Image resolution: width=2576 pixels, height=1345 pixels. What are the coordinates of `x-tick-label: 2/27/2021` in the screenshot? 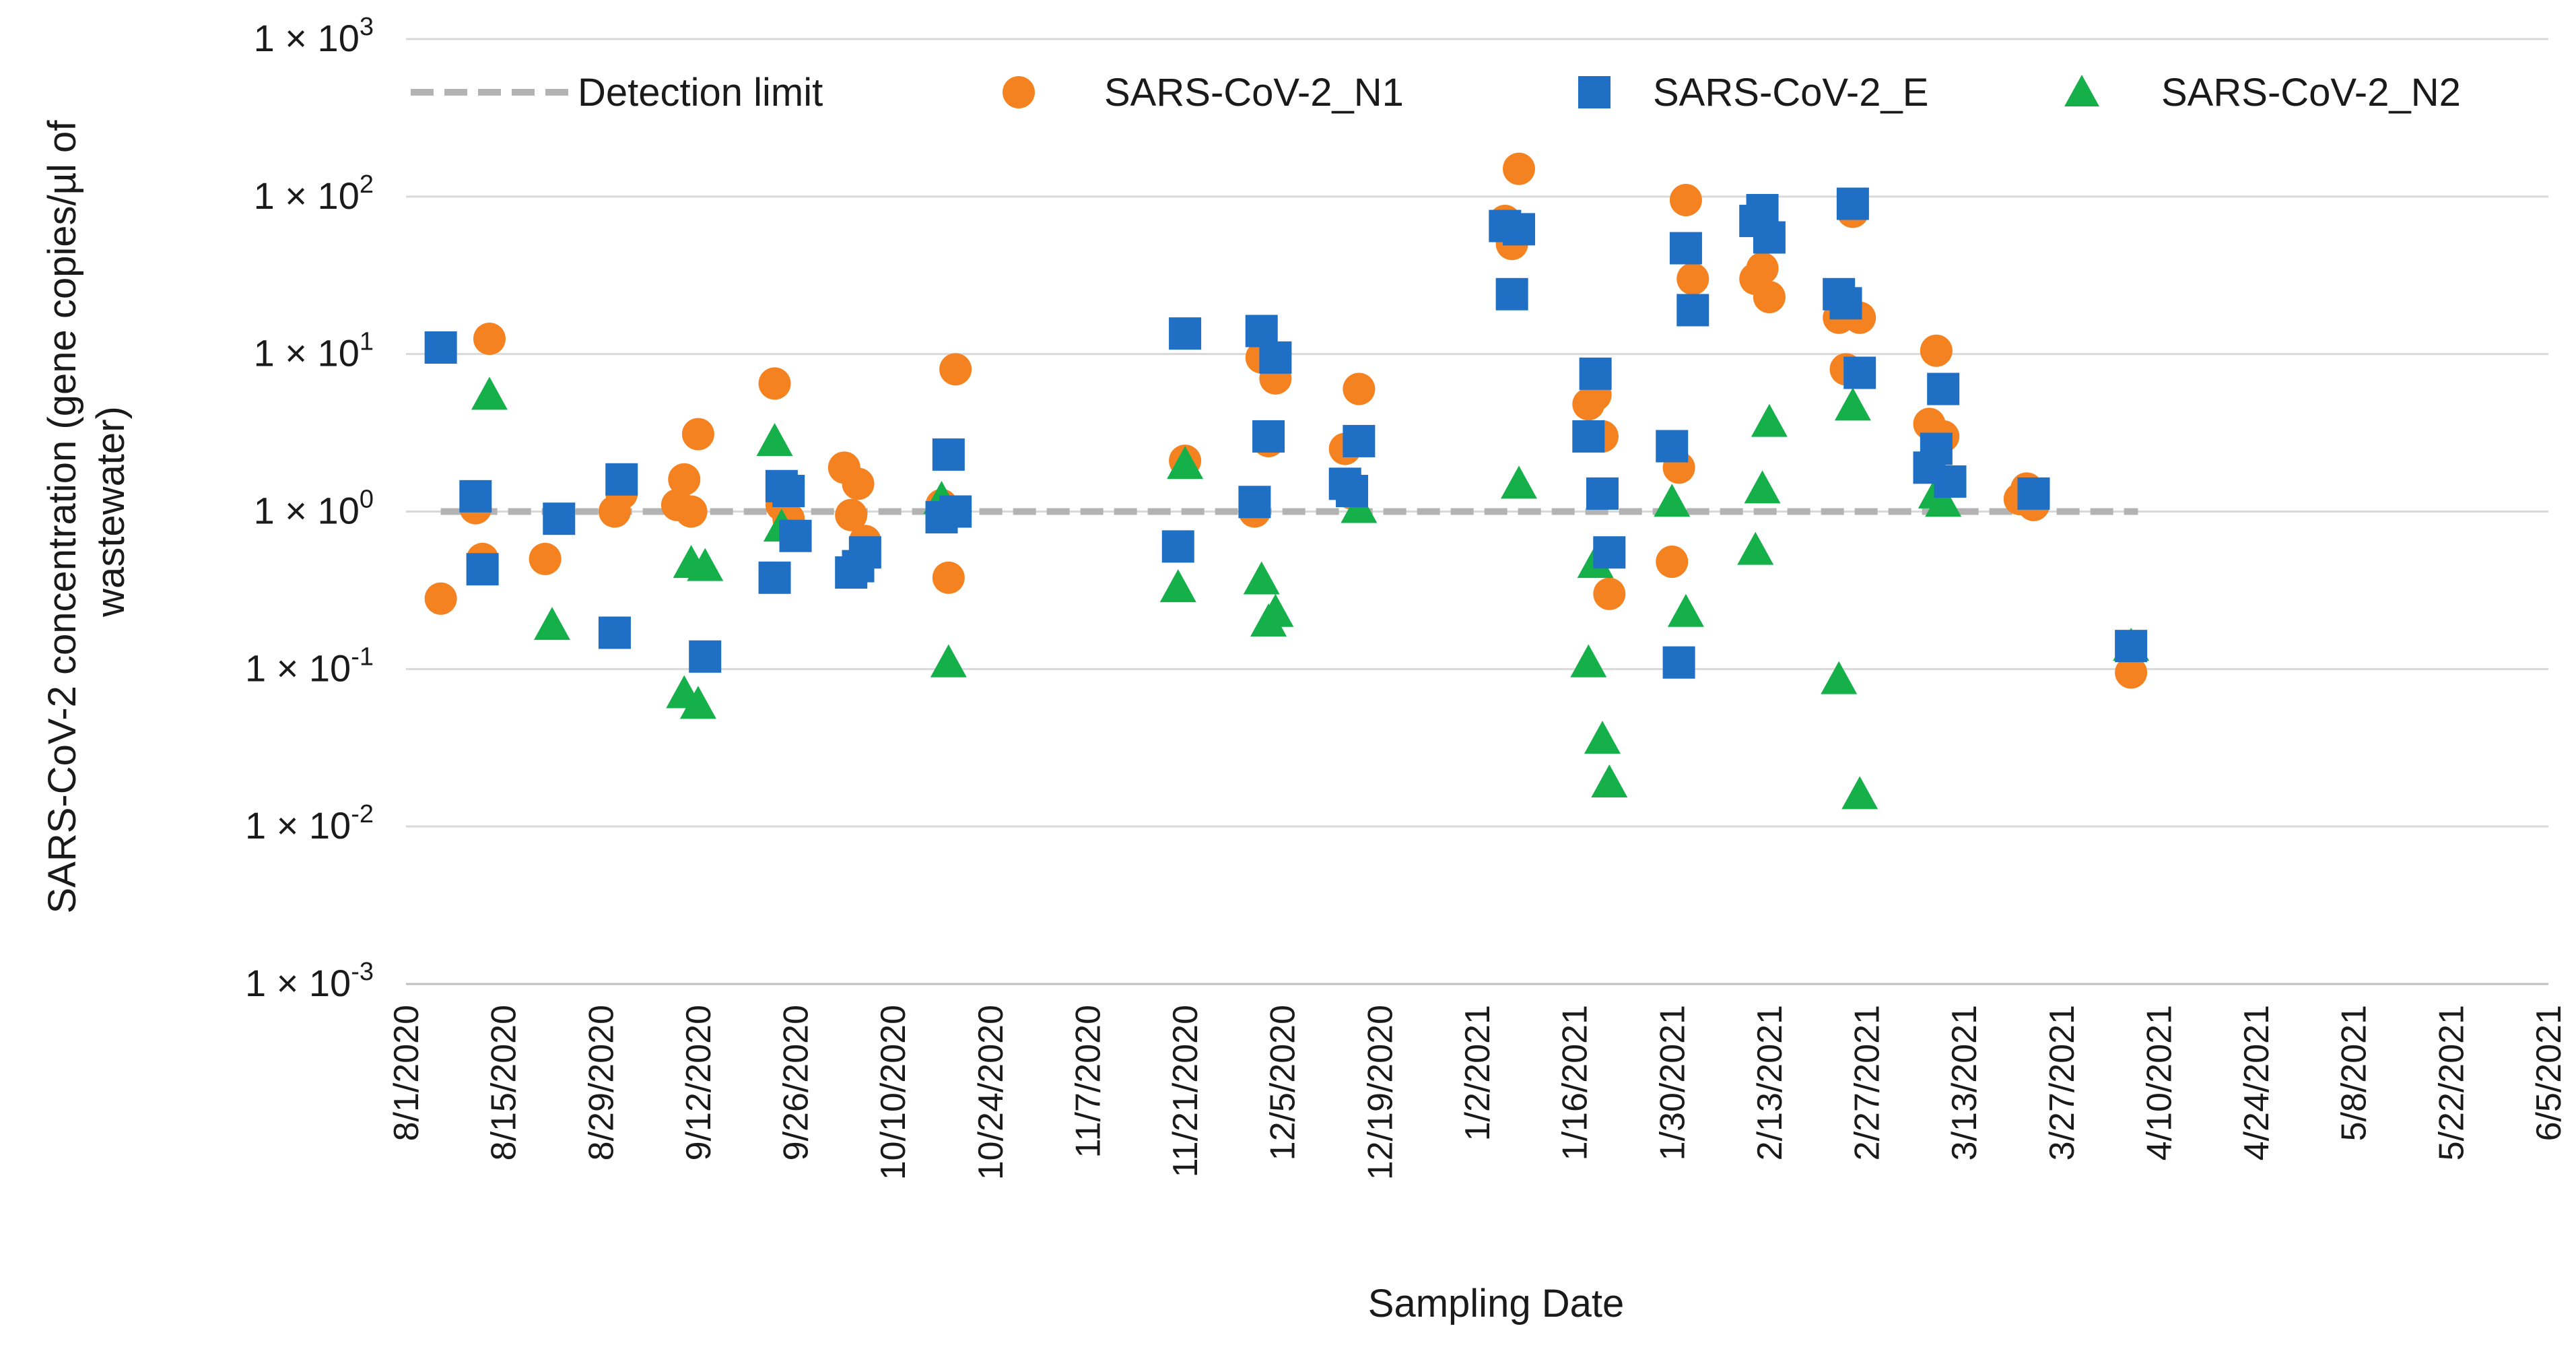 It's located at (1868, 1082).